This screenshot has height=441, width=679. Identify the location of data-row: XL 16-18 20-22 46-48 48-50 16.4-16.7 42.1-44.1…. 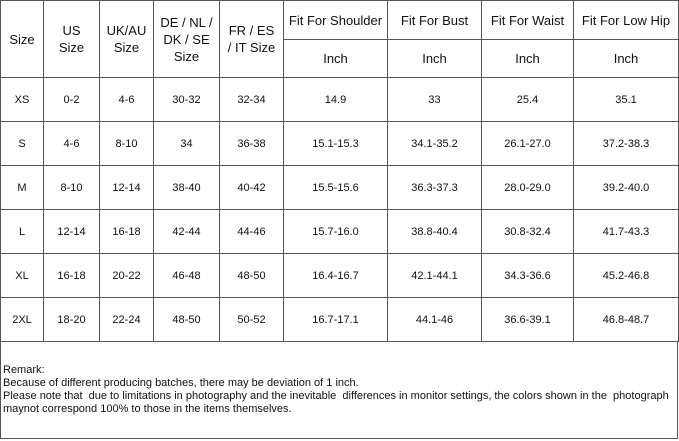
(339, 275).